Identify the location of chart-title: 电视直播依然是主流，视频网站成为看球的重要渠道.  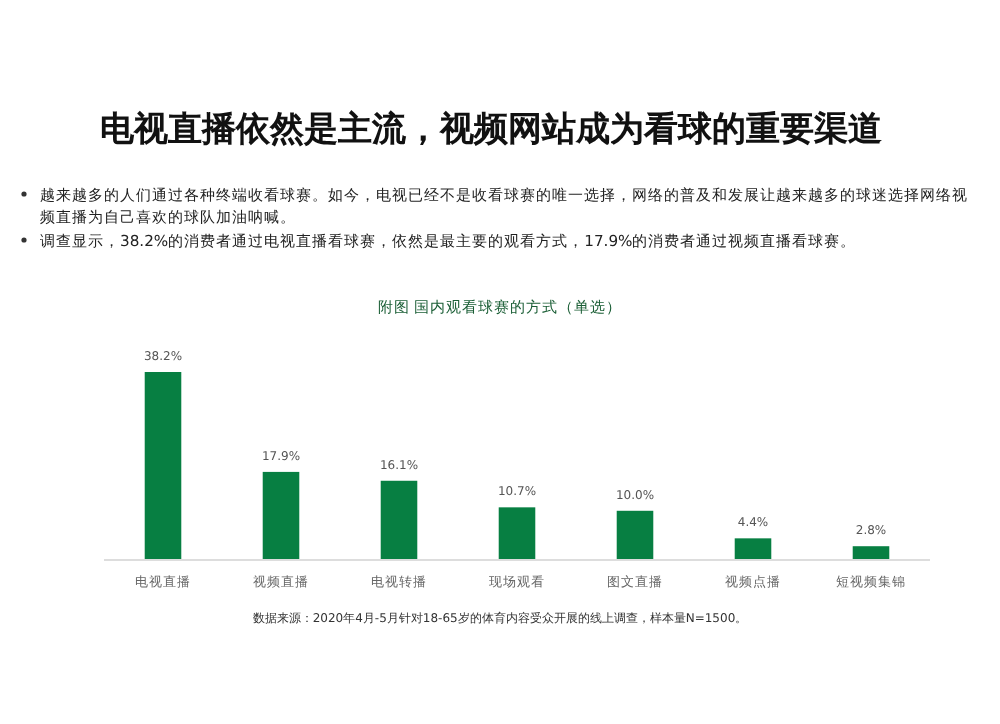
(491, 130).